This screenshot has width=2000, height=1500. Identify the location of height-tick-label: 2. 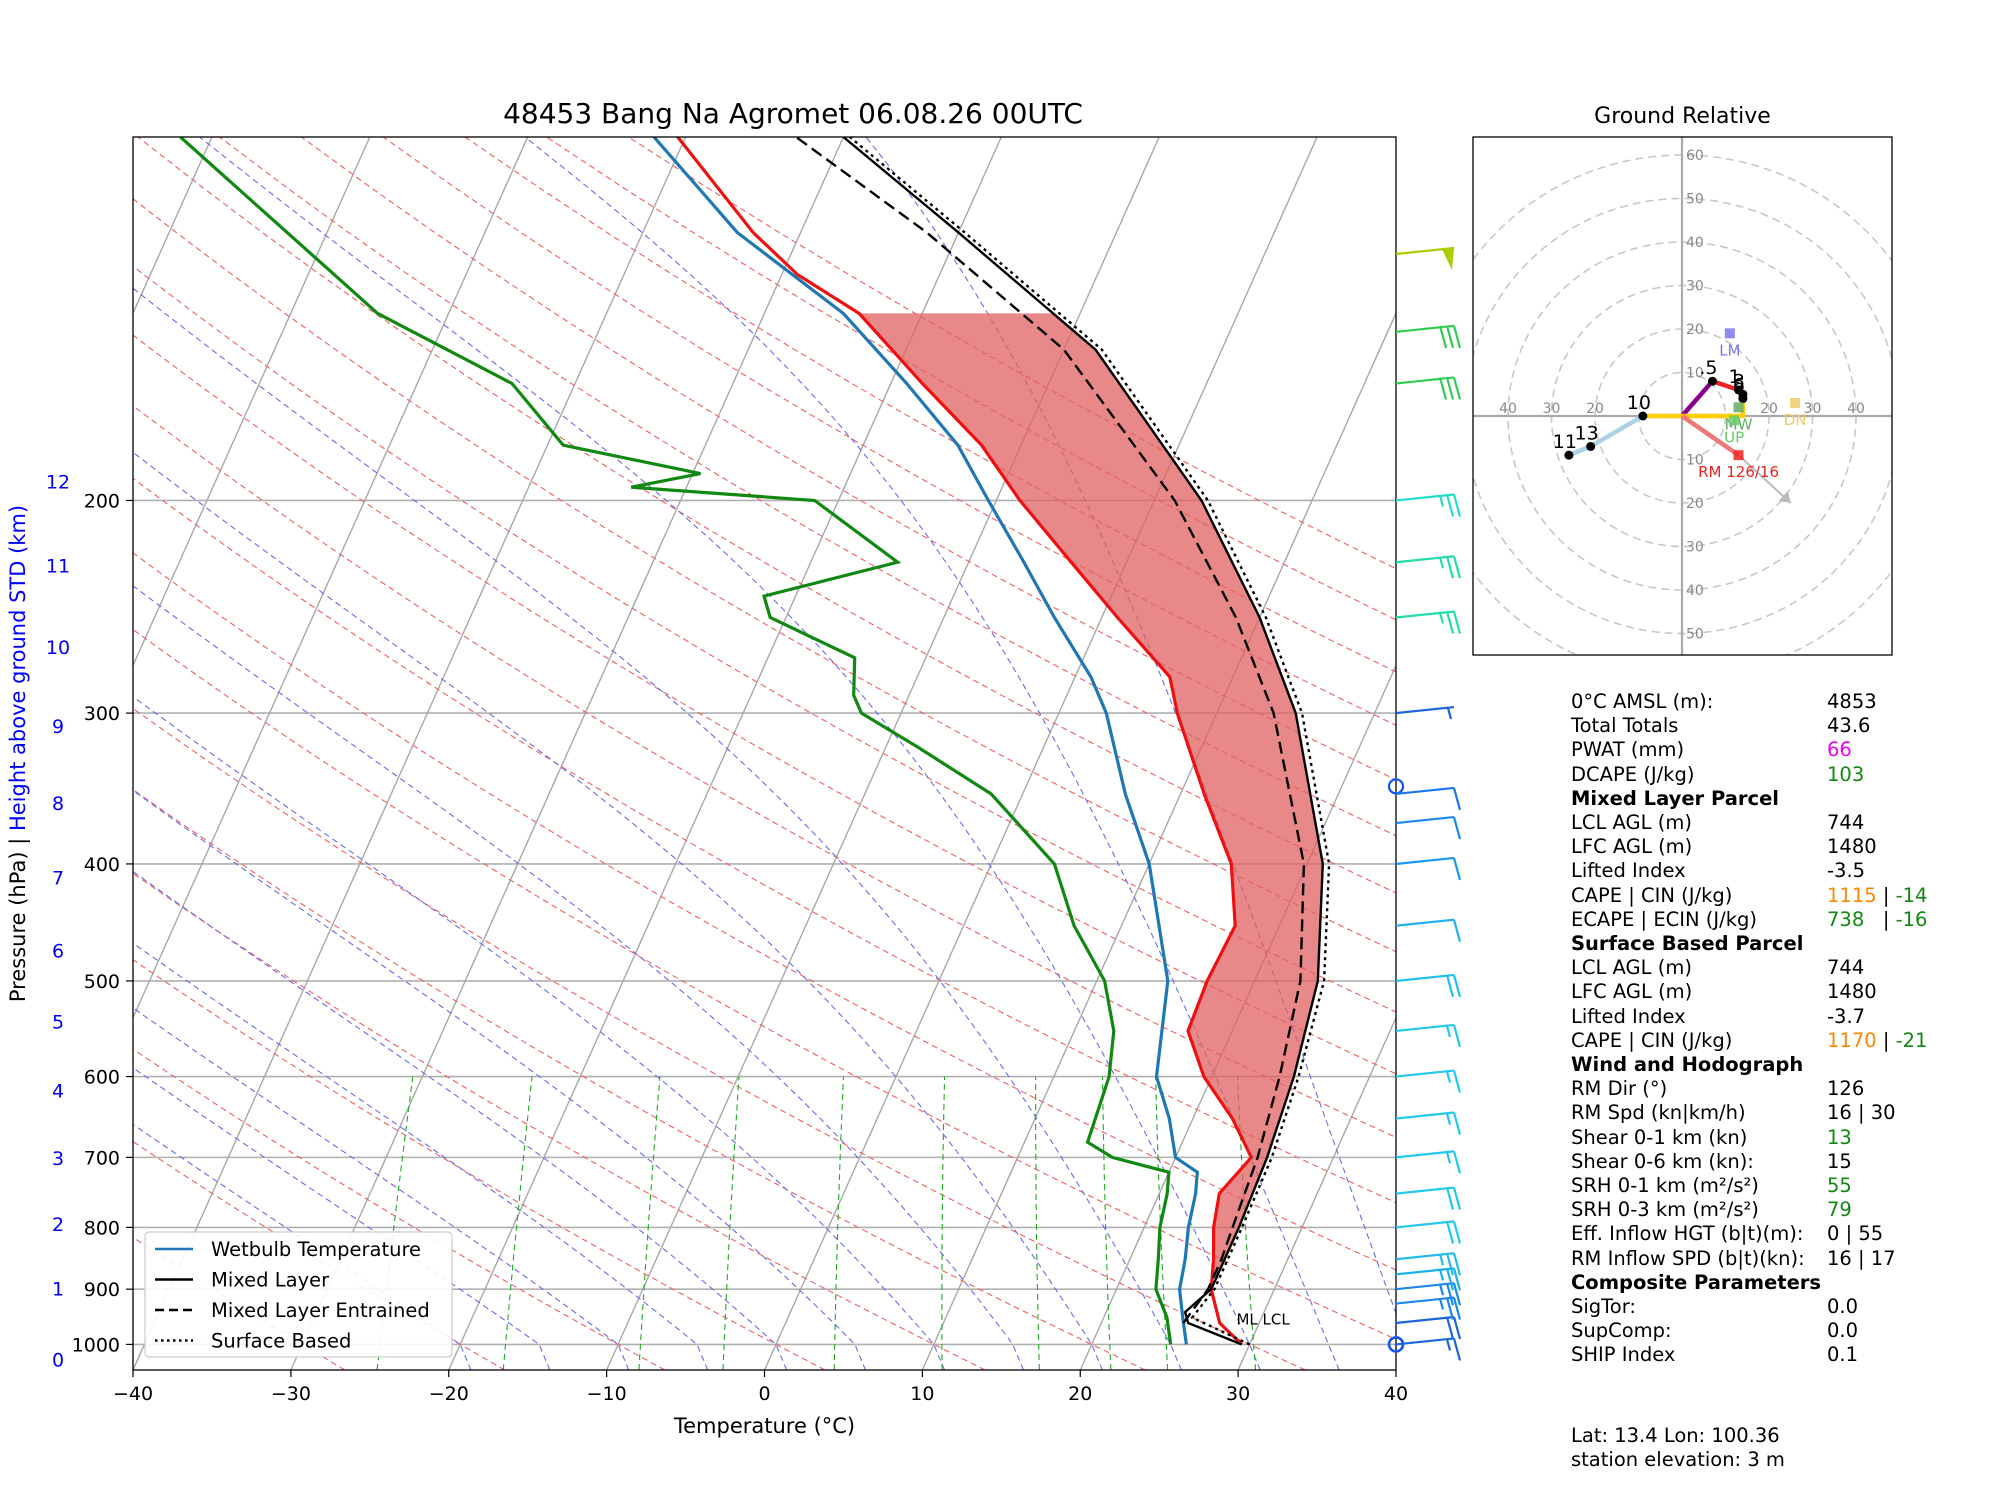
(58, 1225).